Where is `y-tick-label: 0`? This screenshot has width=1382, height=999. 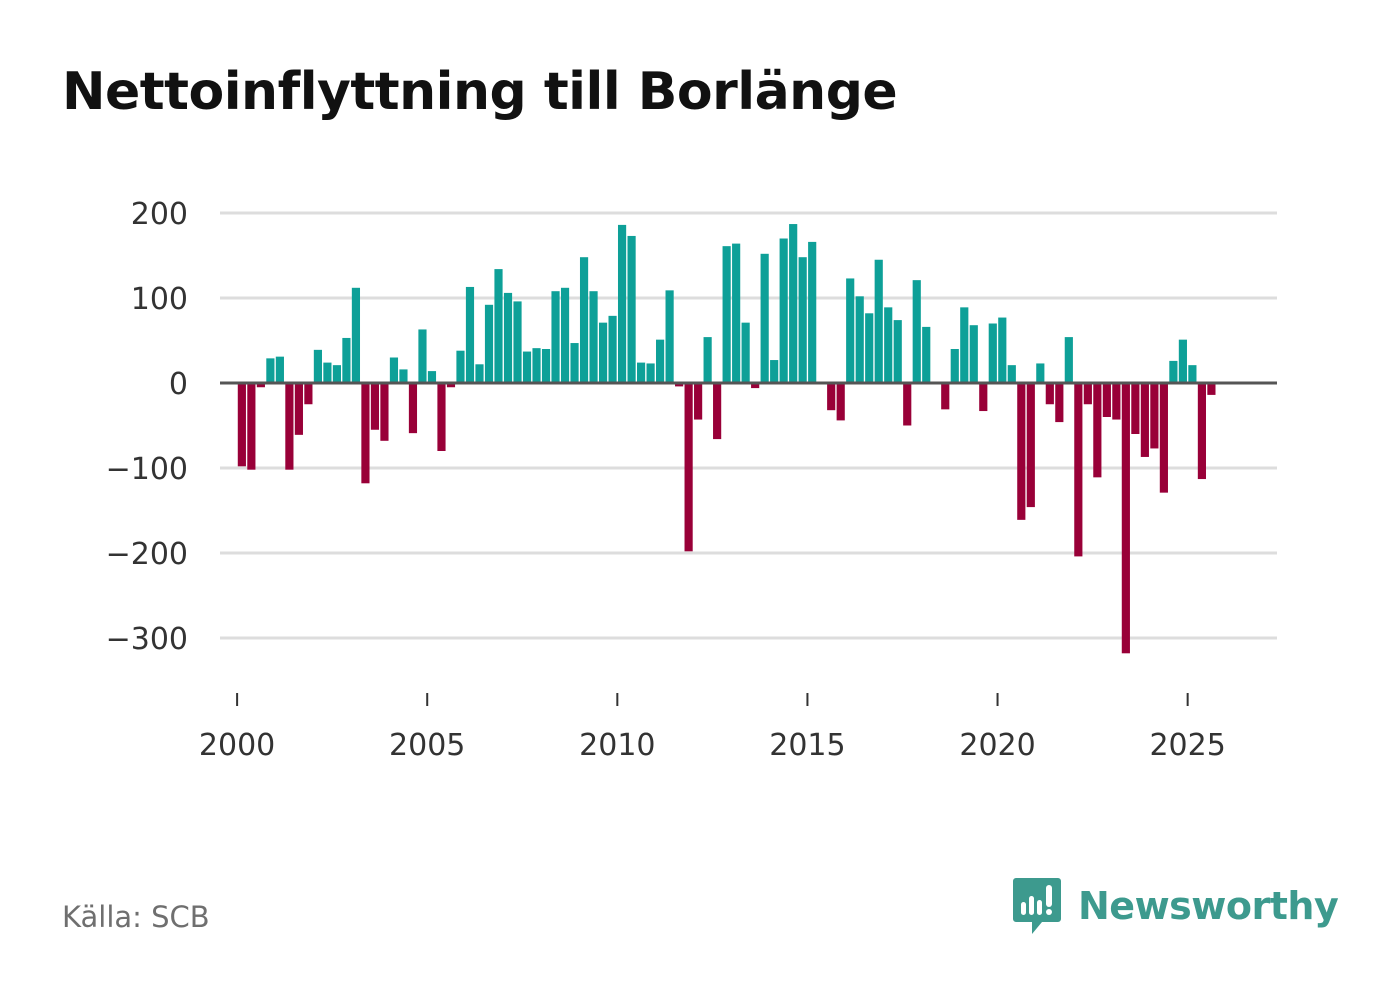 y-tick-label: 0 is located at coordinates (178, 384).